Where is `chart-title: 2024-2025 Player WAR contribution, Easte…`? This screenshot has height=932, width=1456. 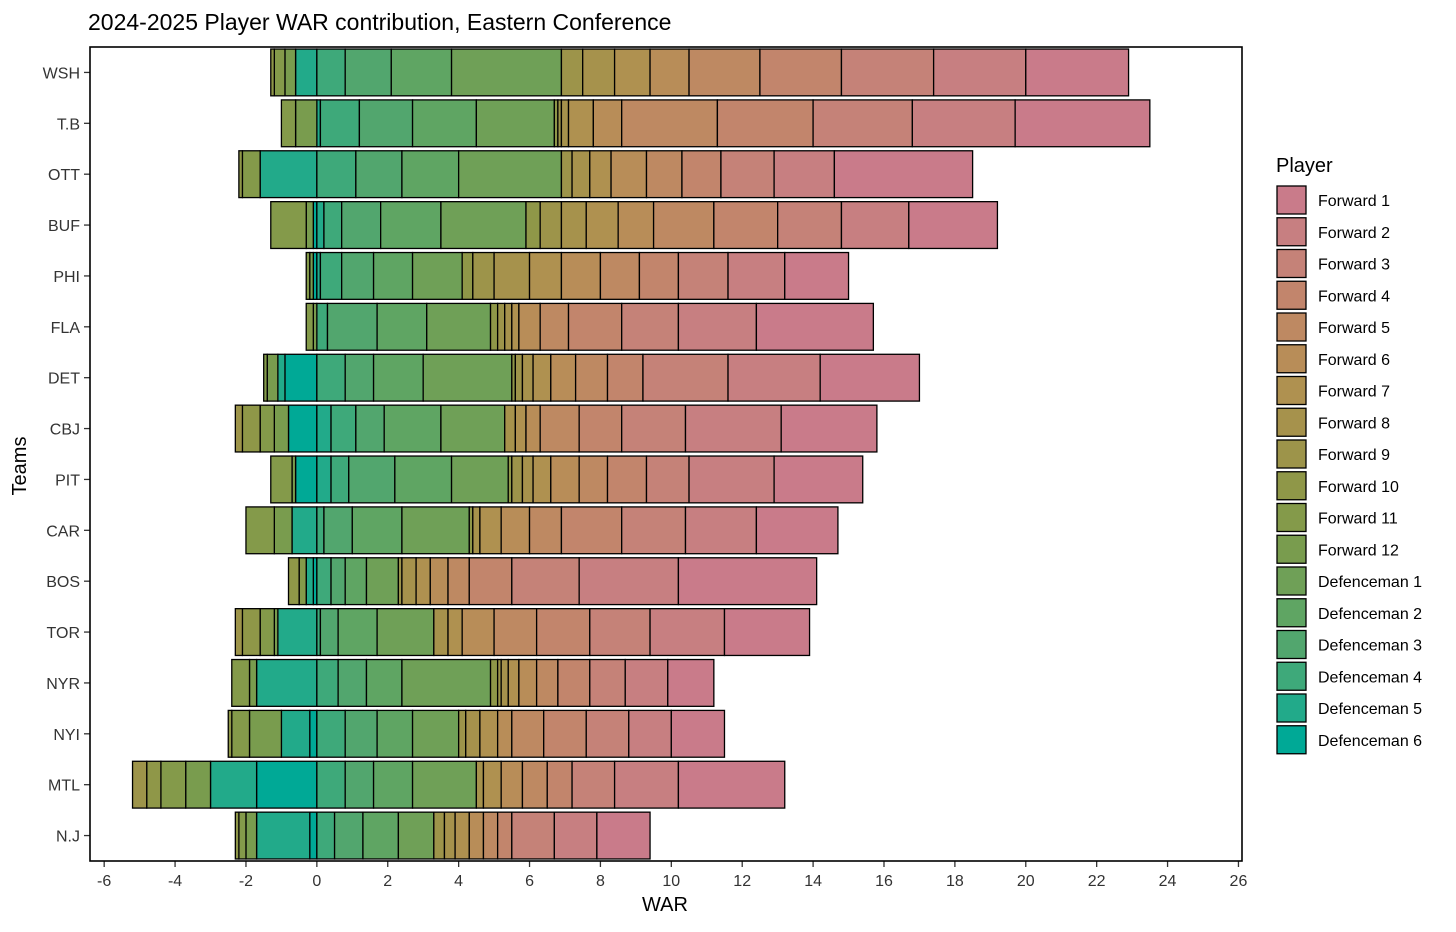
chart-title: 2024-2025 Player WAR contribution, Easte… is located at coordinates (379, 22).